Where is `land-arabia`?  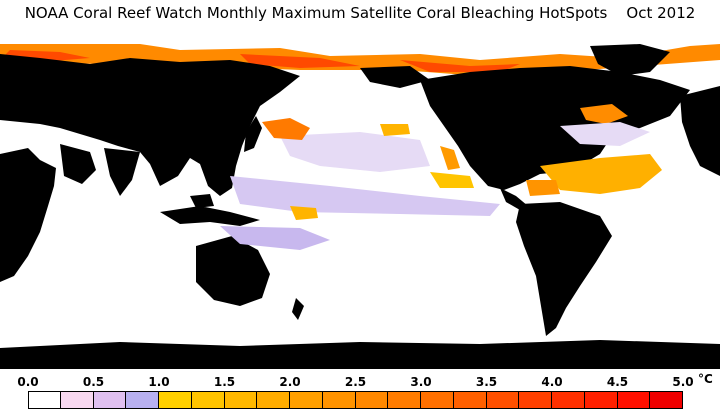
land-arabia is located at coordinates (78, 164).